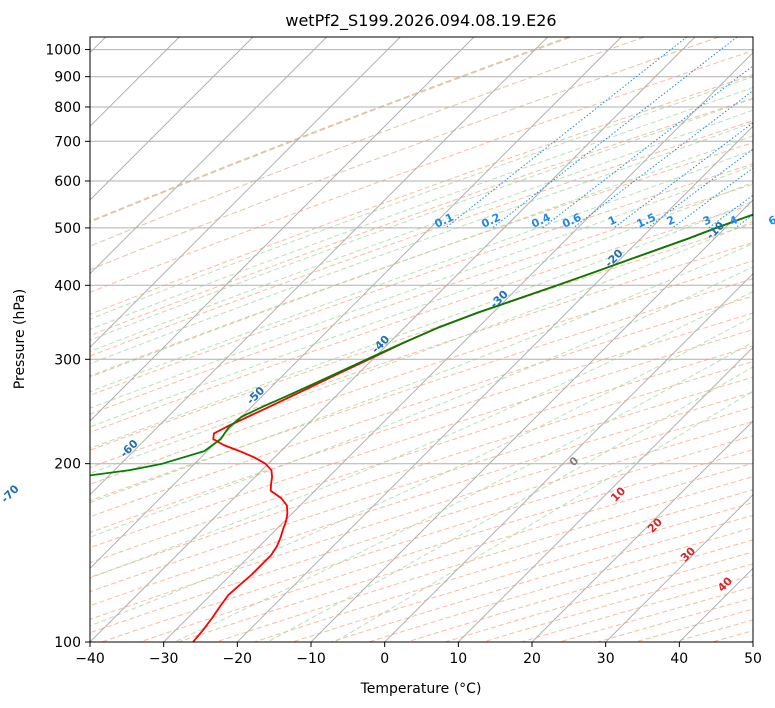 The width and height of the screenshot is (775, 708). Describe the element at coordinates (67, 108) in the screenshot. I see `y-tick-label: 800` at that location.